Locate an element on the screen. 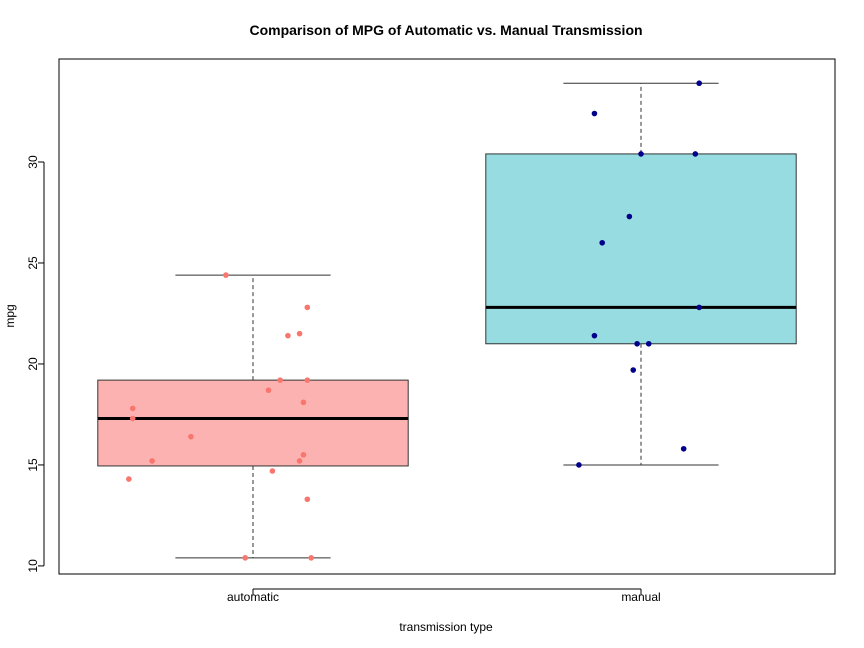 This screenshot has width=864, height=648. x-tick-label-manual: manual is located at coordinates (640, 597).